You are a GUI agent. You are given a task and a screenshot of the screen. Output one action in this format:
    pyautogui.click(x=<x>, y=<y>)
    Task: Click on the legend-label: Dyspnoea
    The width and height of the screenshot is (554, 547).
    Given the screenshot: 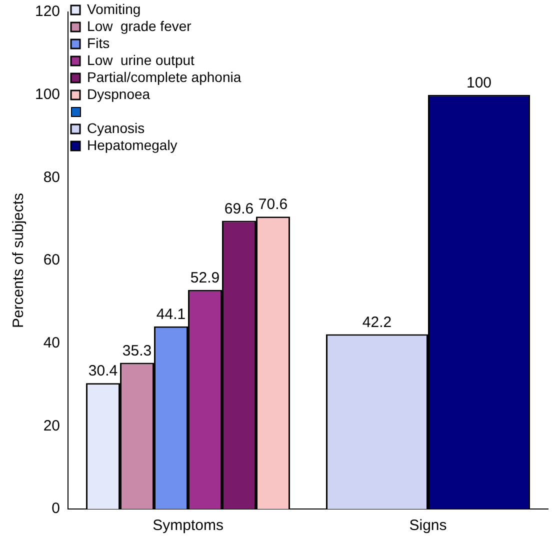 What is the action you would take?
    pyautogui.click(x=118, y=94)
    